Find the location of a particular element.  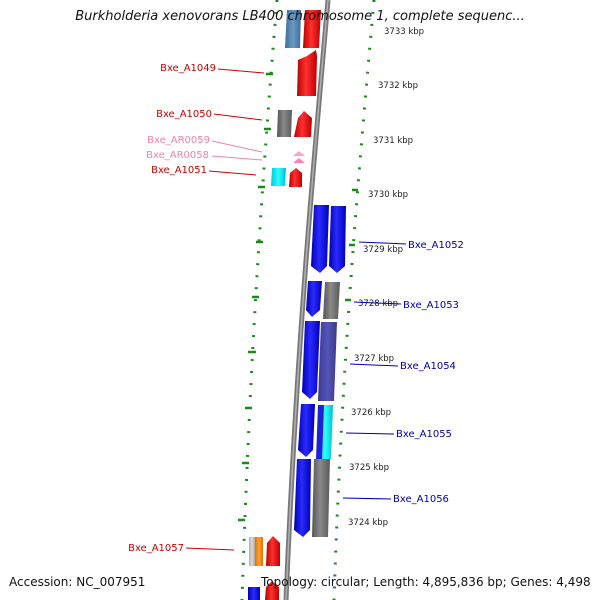

feature-slate is located at coordinates (327, 361).